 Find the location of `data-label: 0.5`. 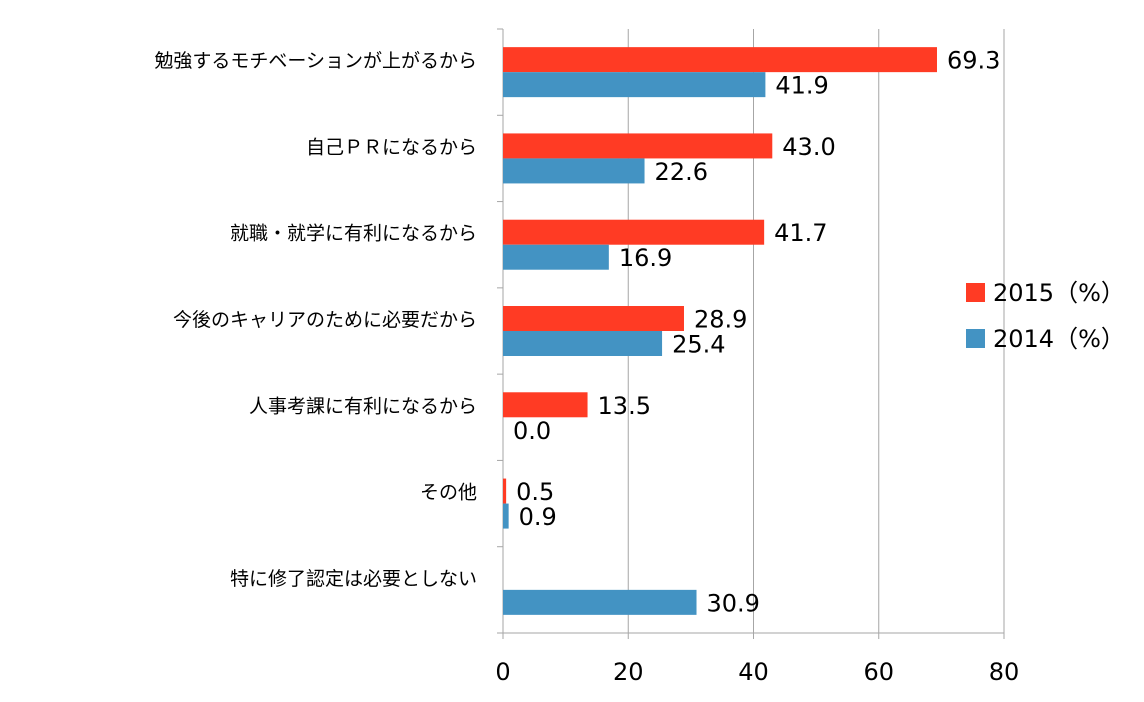

data-label: 0.5 is located at coordinates (535, 492).